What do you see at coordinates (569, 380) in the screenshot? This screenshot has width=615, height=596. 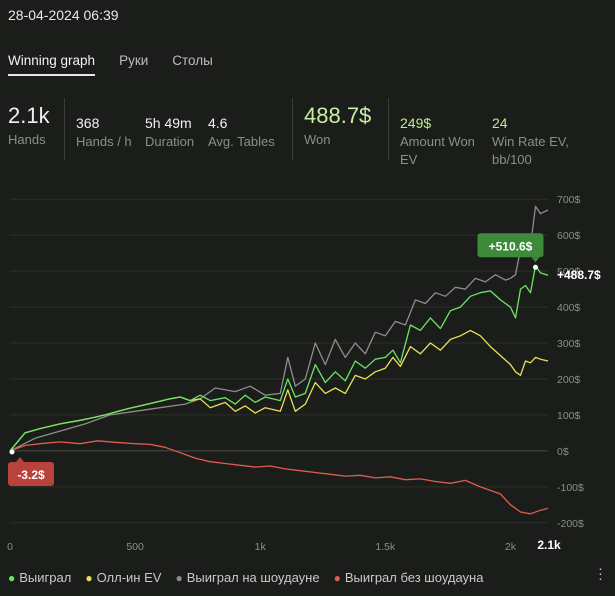 I see `y-tick-label: 200$` at bounding box center [569, 380].